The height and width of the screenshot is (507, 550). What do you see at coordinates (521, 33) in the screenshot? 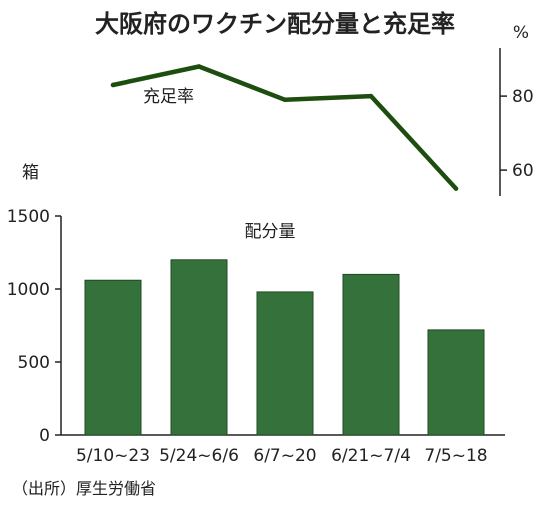
I see `fill-rate-unit: %` at bounding box center [521, 33].